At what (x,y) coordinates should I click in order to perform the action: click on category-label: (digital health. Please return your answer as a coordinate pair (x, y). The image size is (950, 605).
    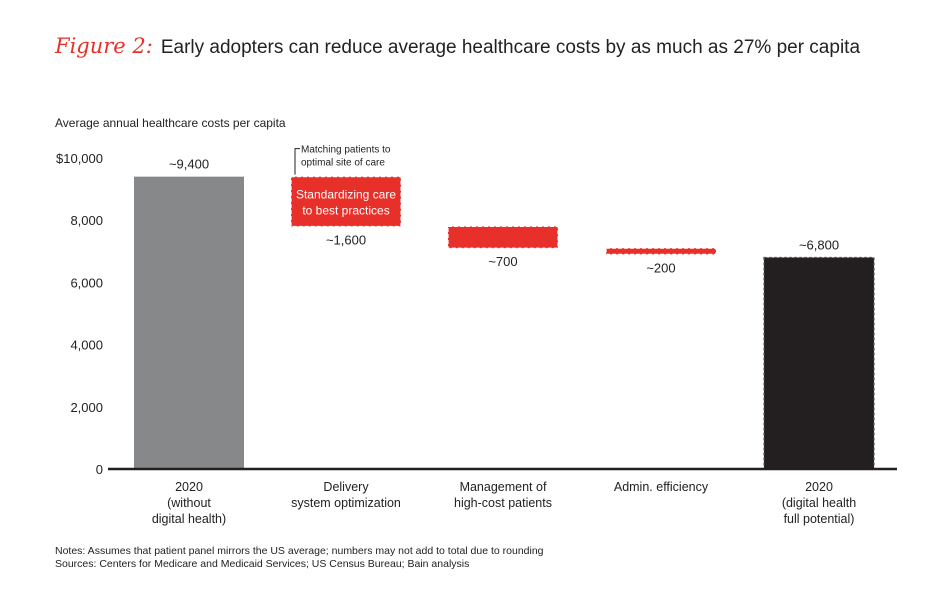
    Looking at the image, I should click on (819, 503).